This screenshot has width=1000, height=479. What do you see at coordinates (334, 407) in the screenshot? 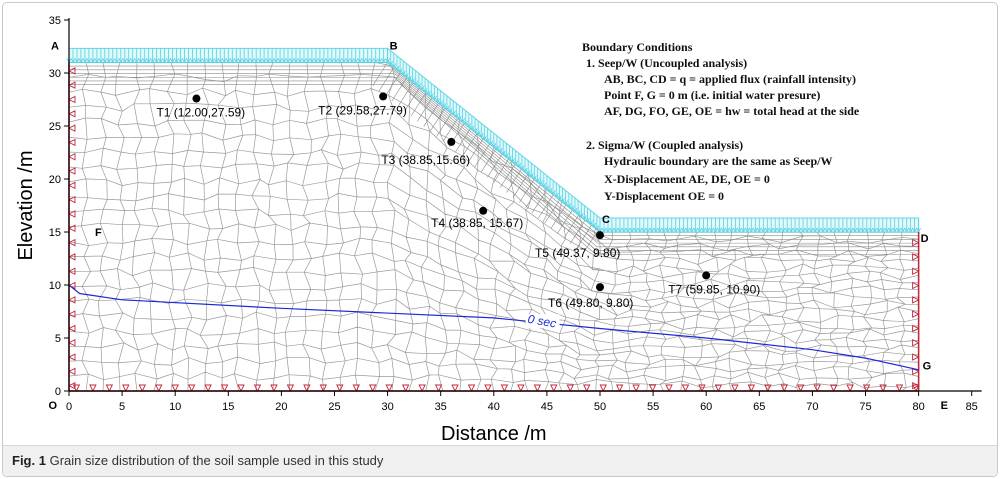
I see `x-tick-label: 25` at bounding box center [334, 407].